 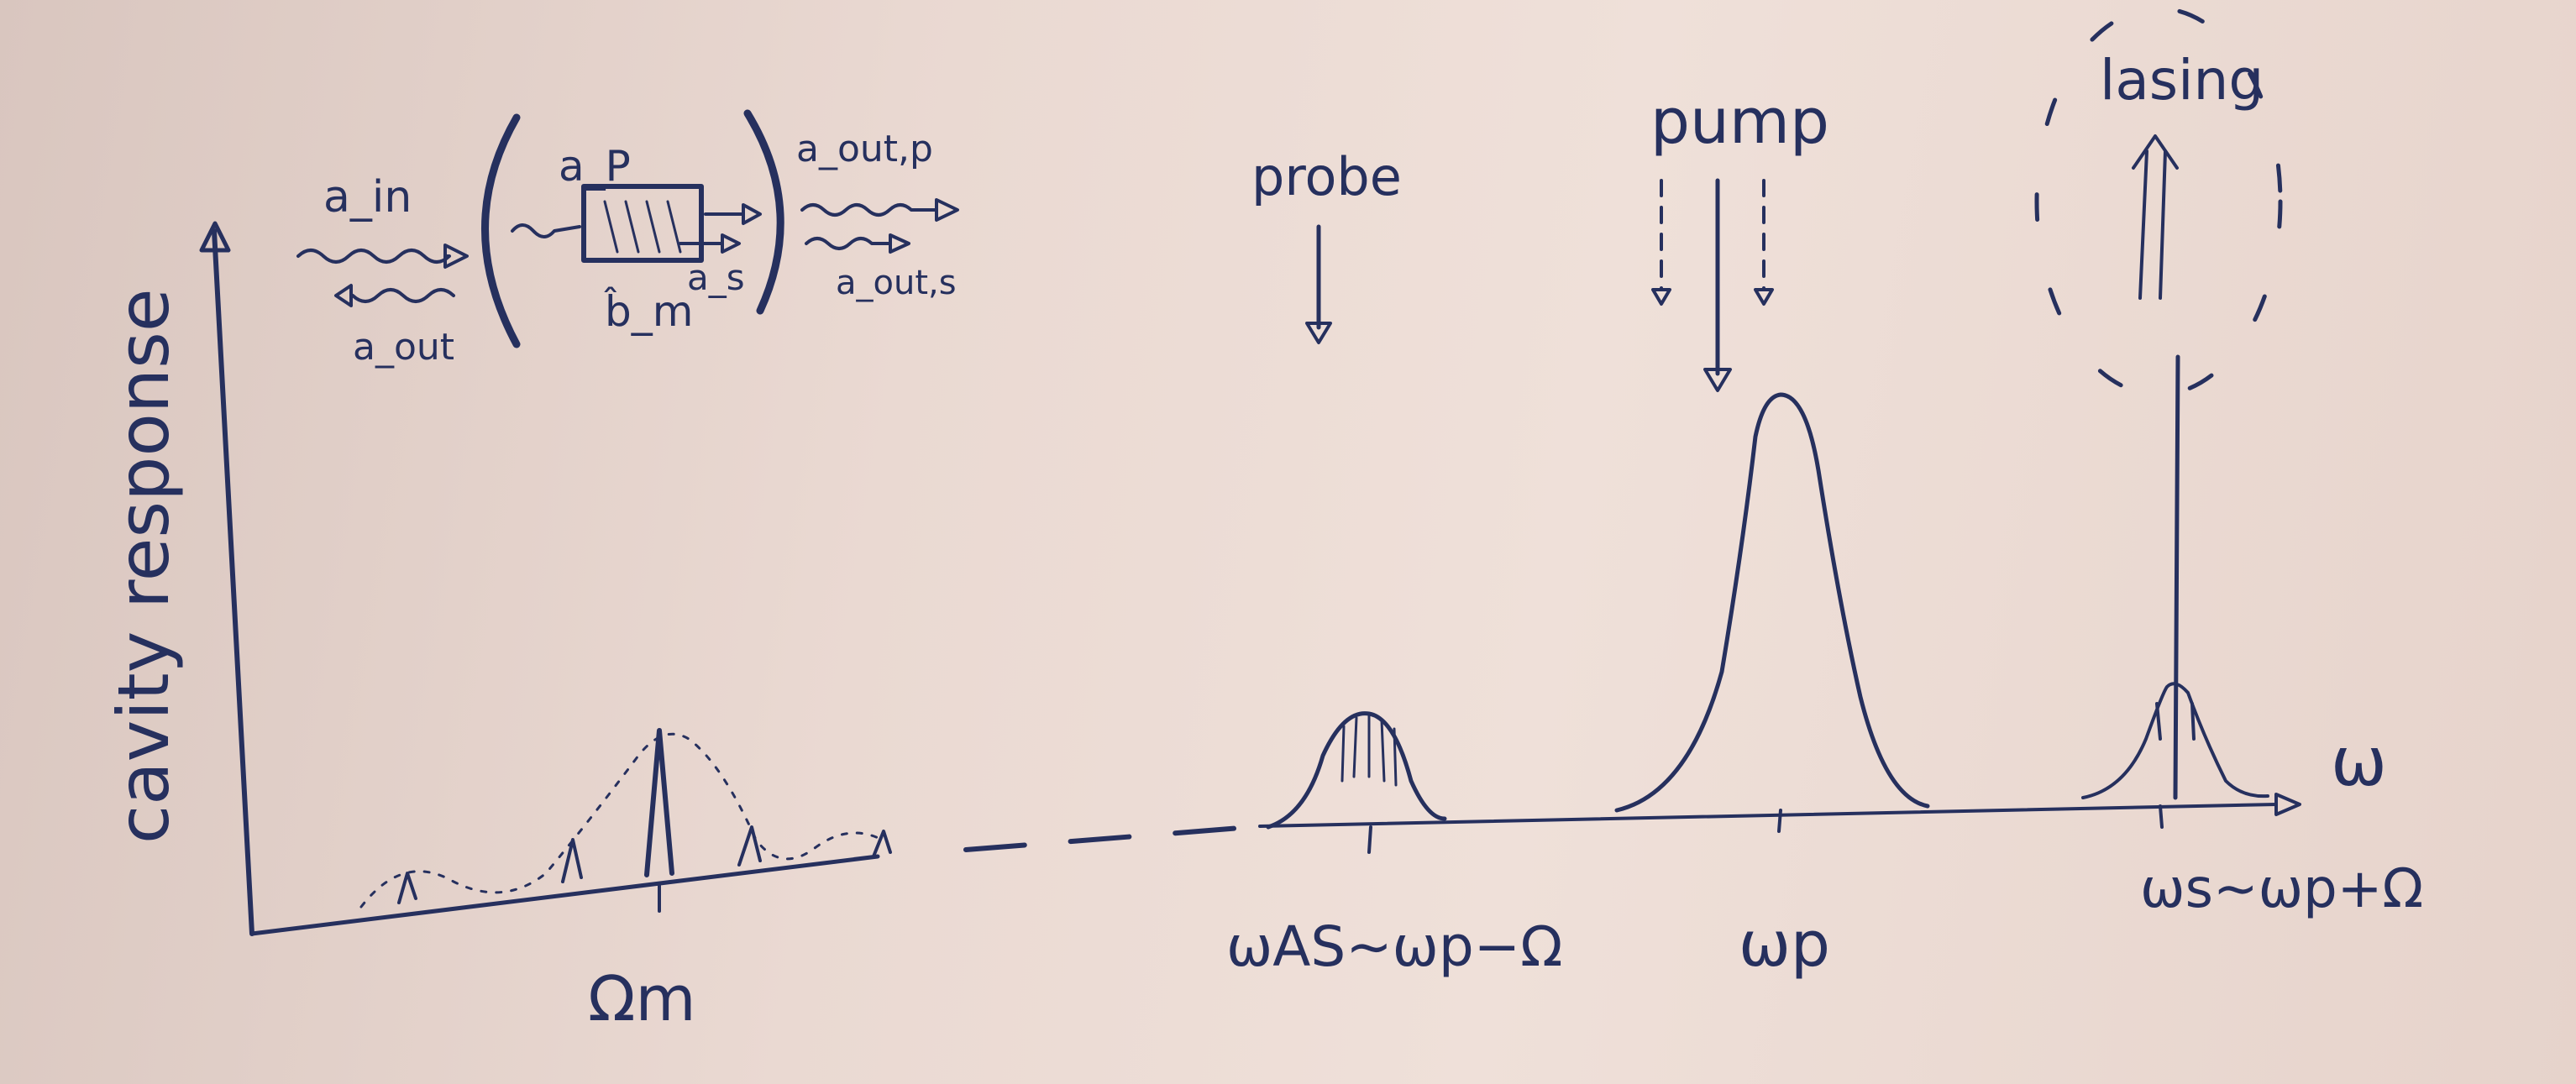 I want to click on y-axis, so click(x=233, y=582).